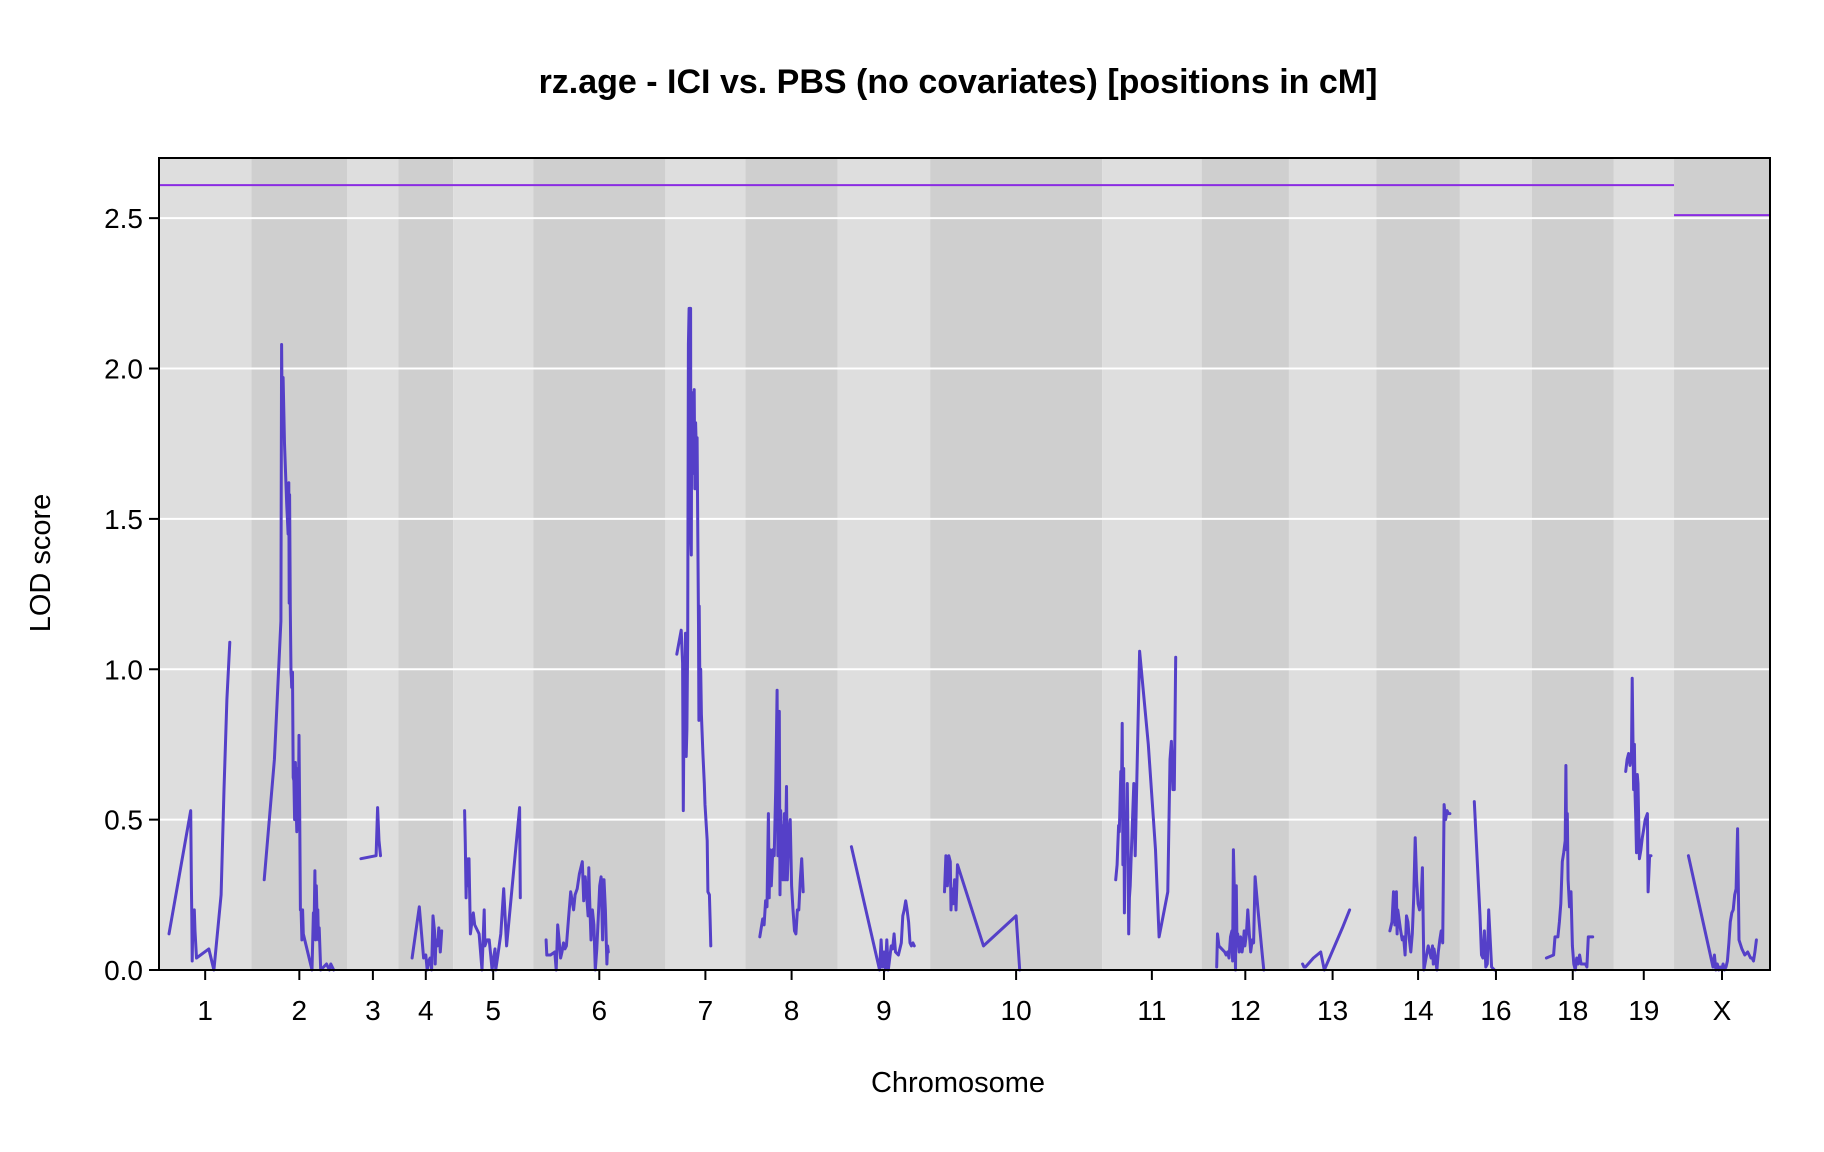 The width and height of the screenshot is (1824, 1152). Describe the element at coordinates (792, 1010) in the screenshot. I see `x-tick-label: 8` at that location.